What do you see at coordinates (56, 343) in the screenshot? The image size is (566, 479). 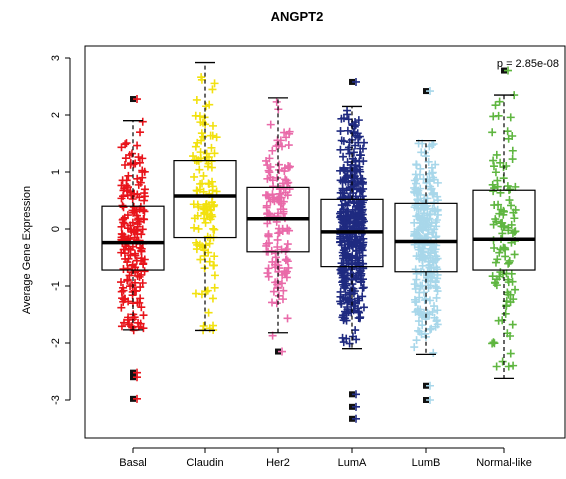 I see `y-tick-label: -2` at bounding box center [56, 343].